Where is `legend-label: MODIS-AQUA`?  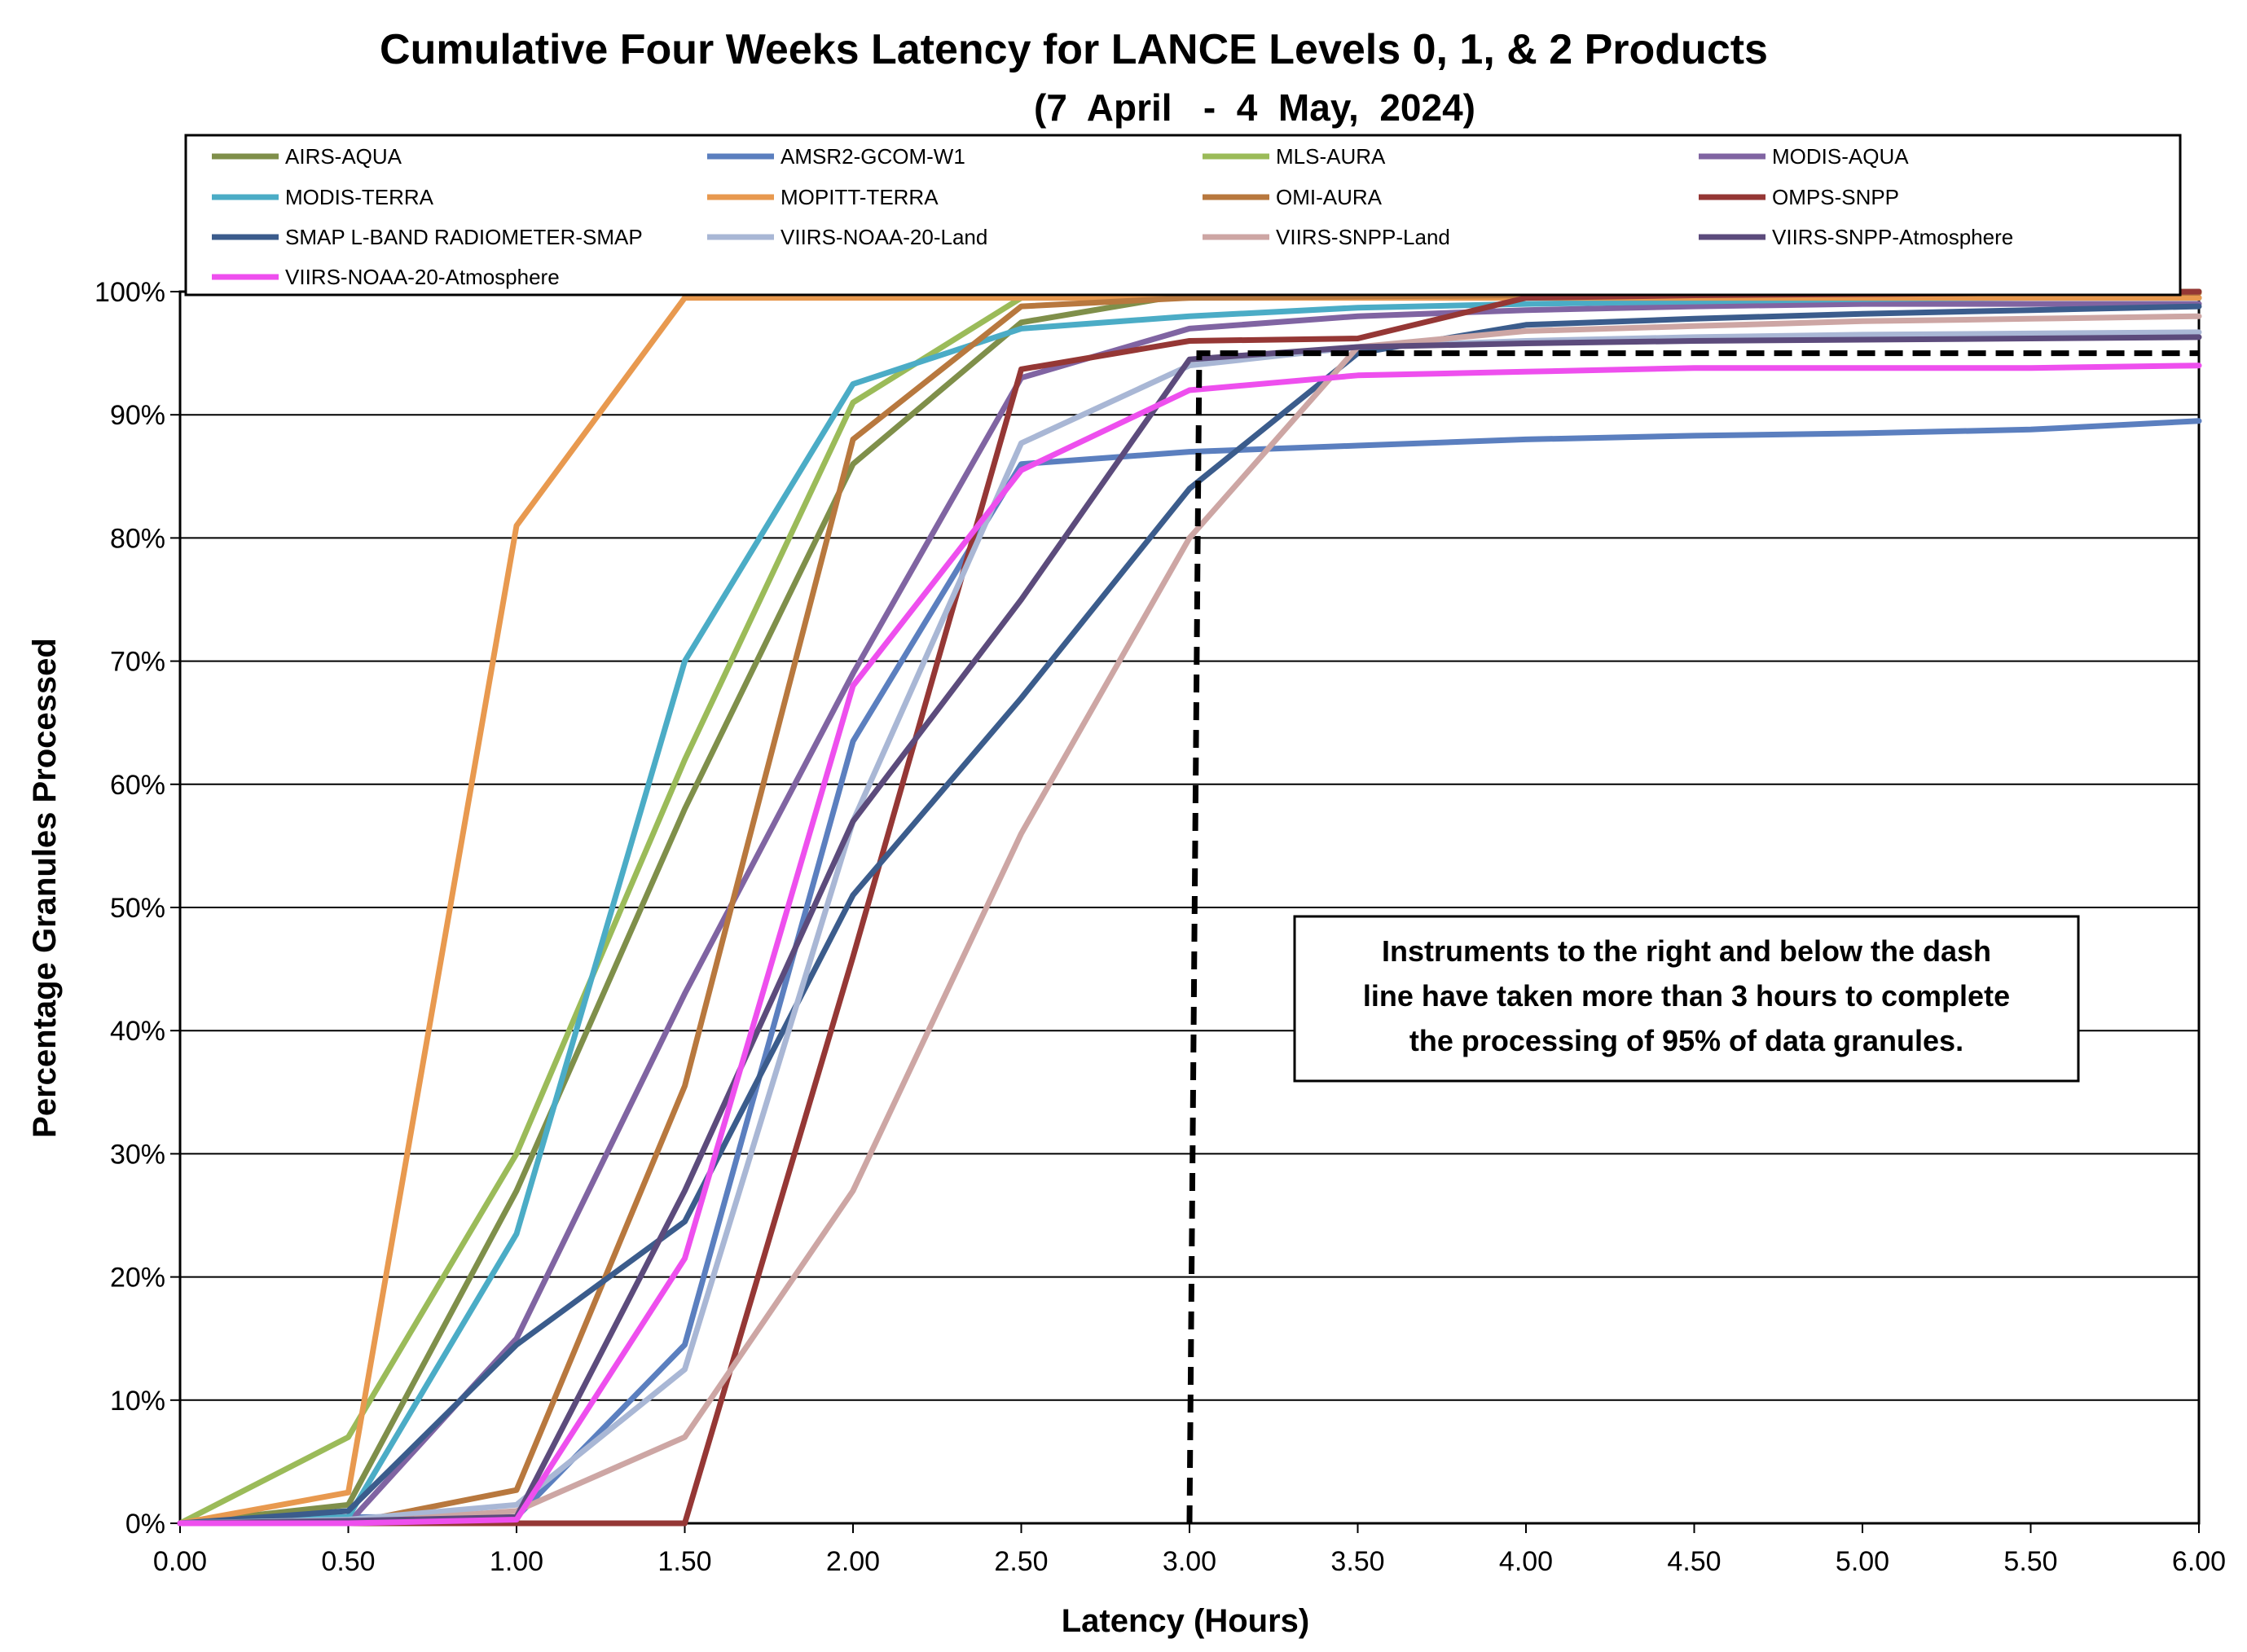
legend-label: MODIS-AQUA is located at coordinates (1840, 156).